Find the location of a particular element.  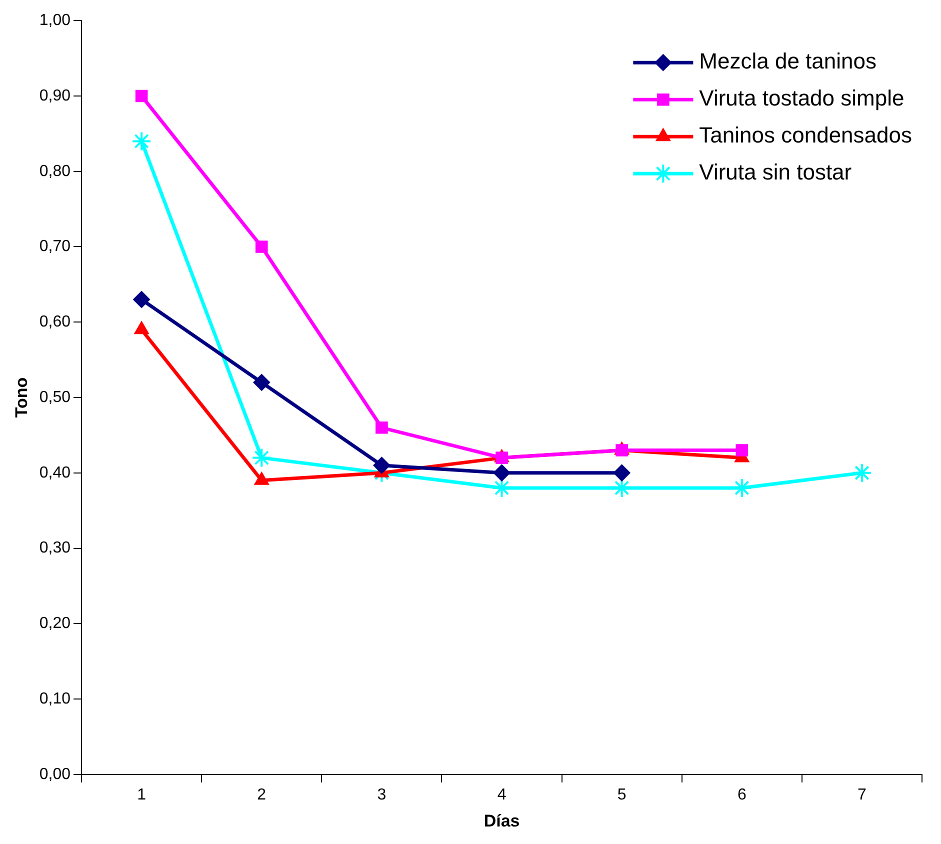

x-tick-label: 2 is located at coordinates (261, 795).